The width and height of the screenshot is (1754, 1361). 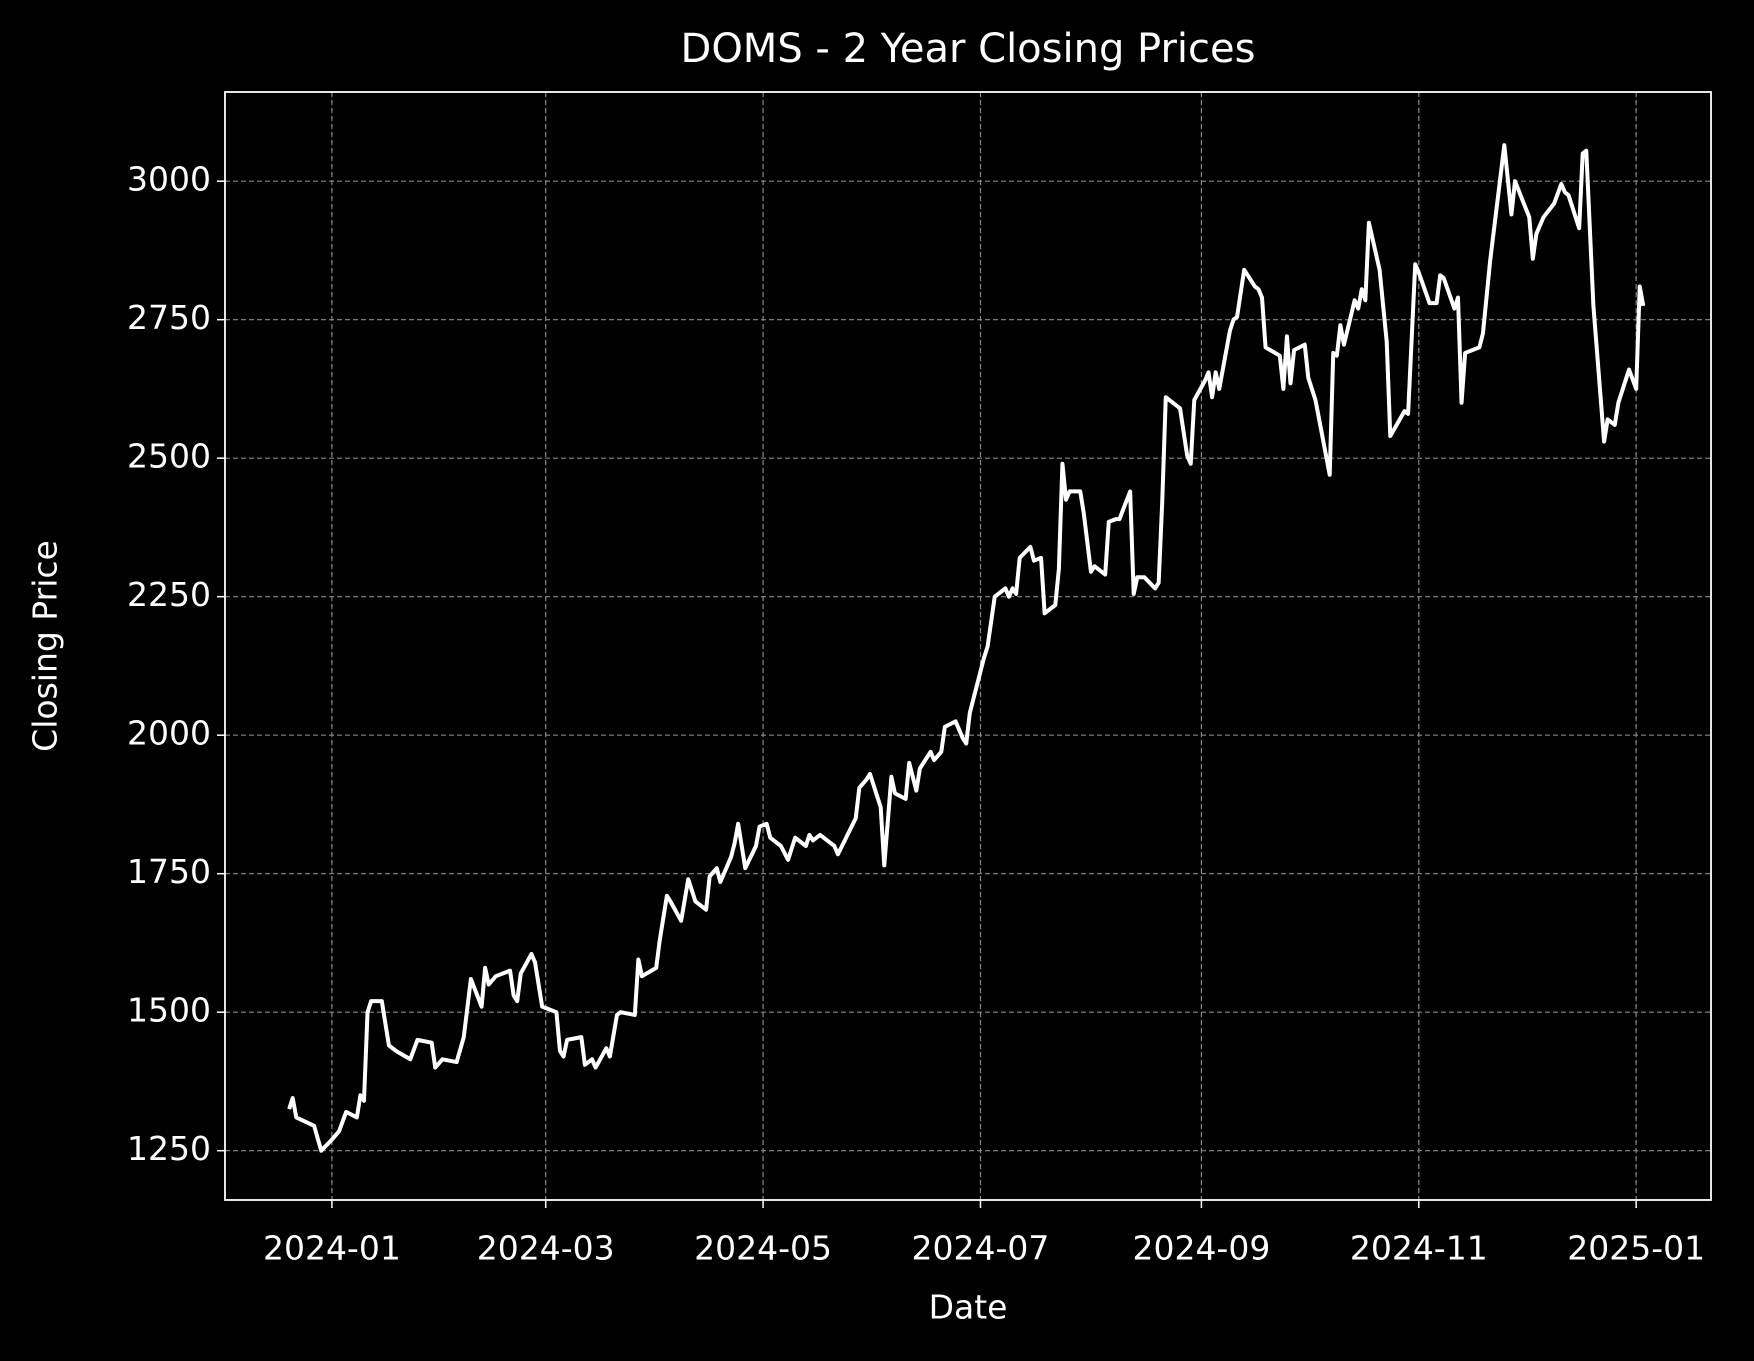 What do you see at coordinates (45, 646) in the screenshot?
I see `y-axis-label: Closing Price` at bounding box center [45, 646].